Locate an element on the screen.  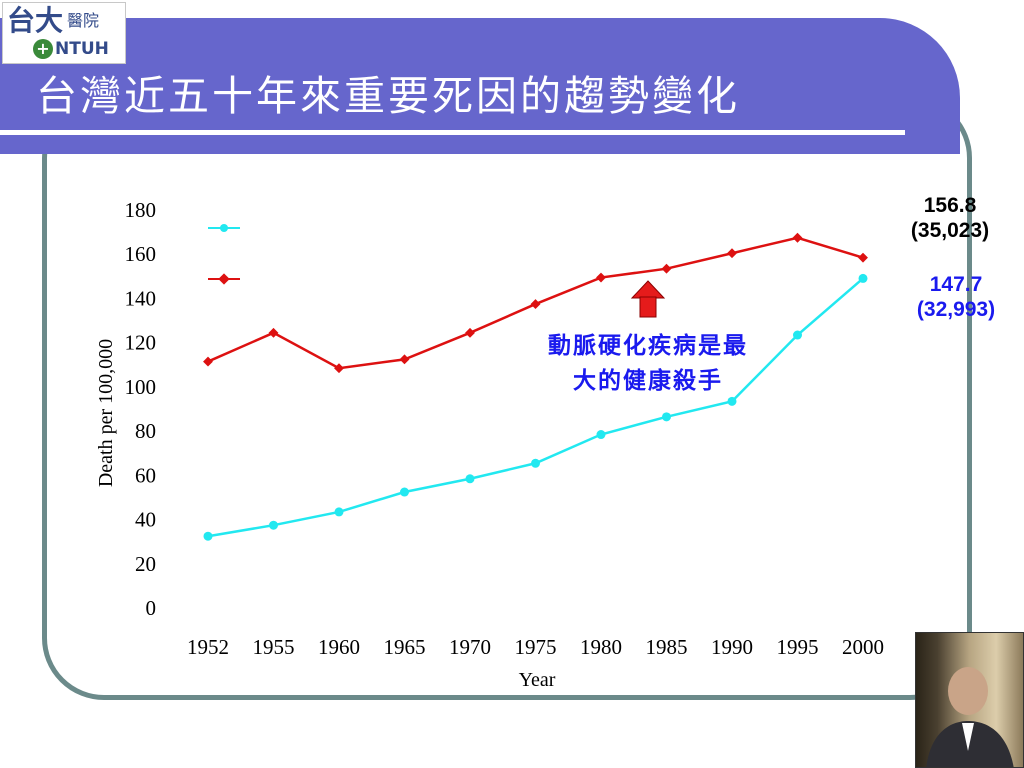
x-tick-label: 1952 is located at coordinates (208, 647).